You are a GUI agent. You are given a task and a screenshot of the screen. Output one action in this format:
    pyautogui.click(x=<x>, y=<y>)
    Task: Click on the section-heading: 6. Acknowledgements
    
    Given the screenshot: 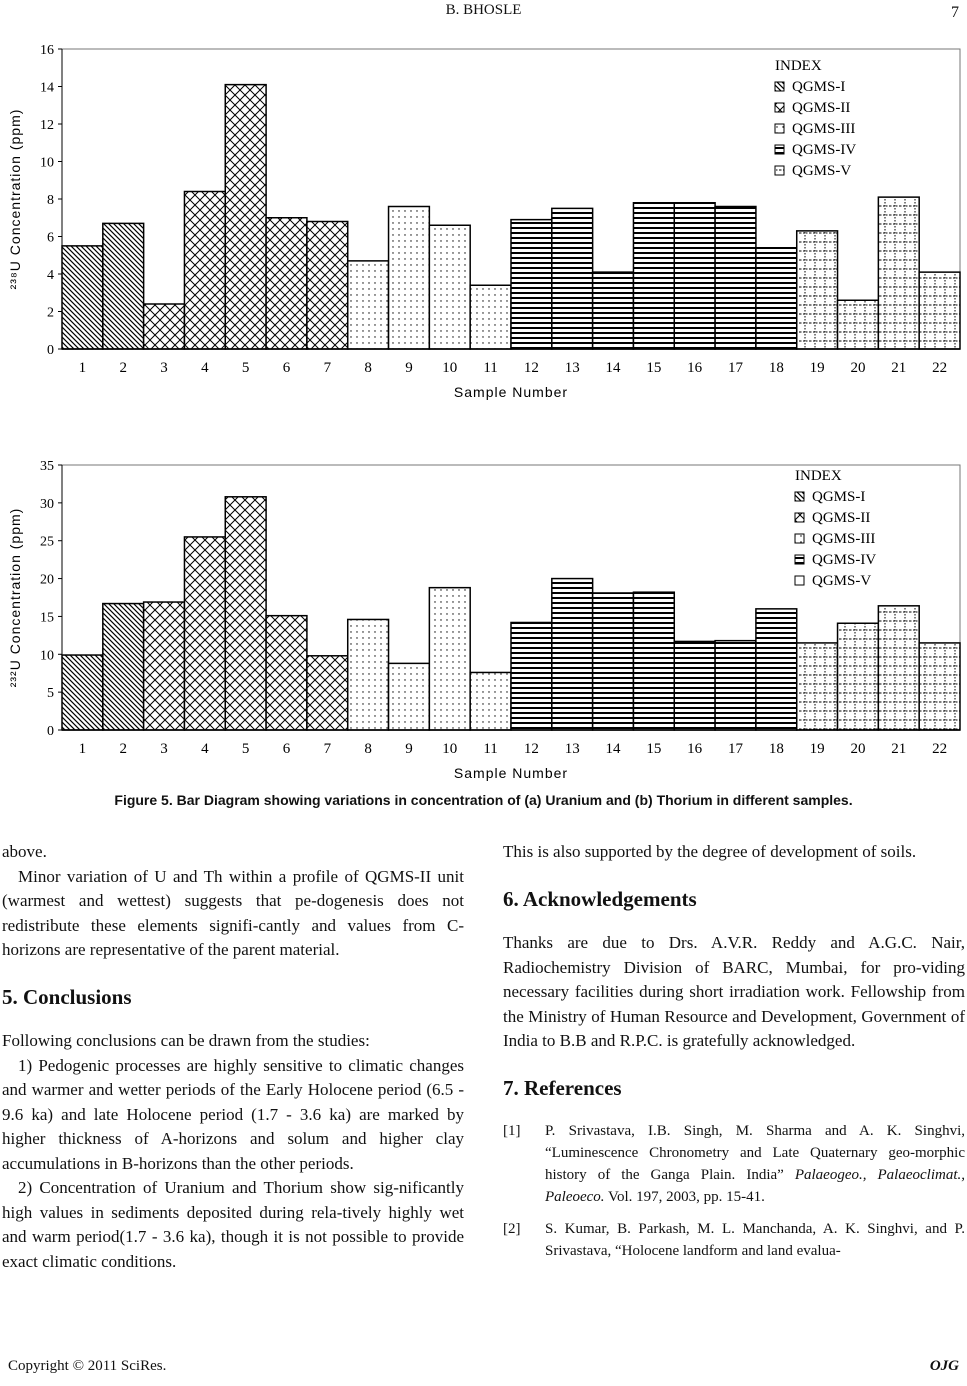 What is the action you would take?
    pyautogui.click(x=600, y=898)
    